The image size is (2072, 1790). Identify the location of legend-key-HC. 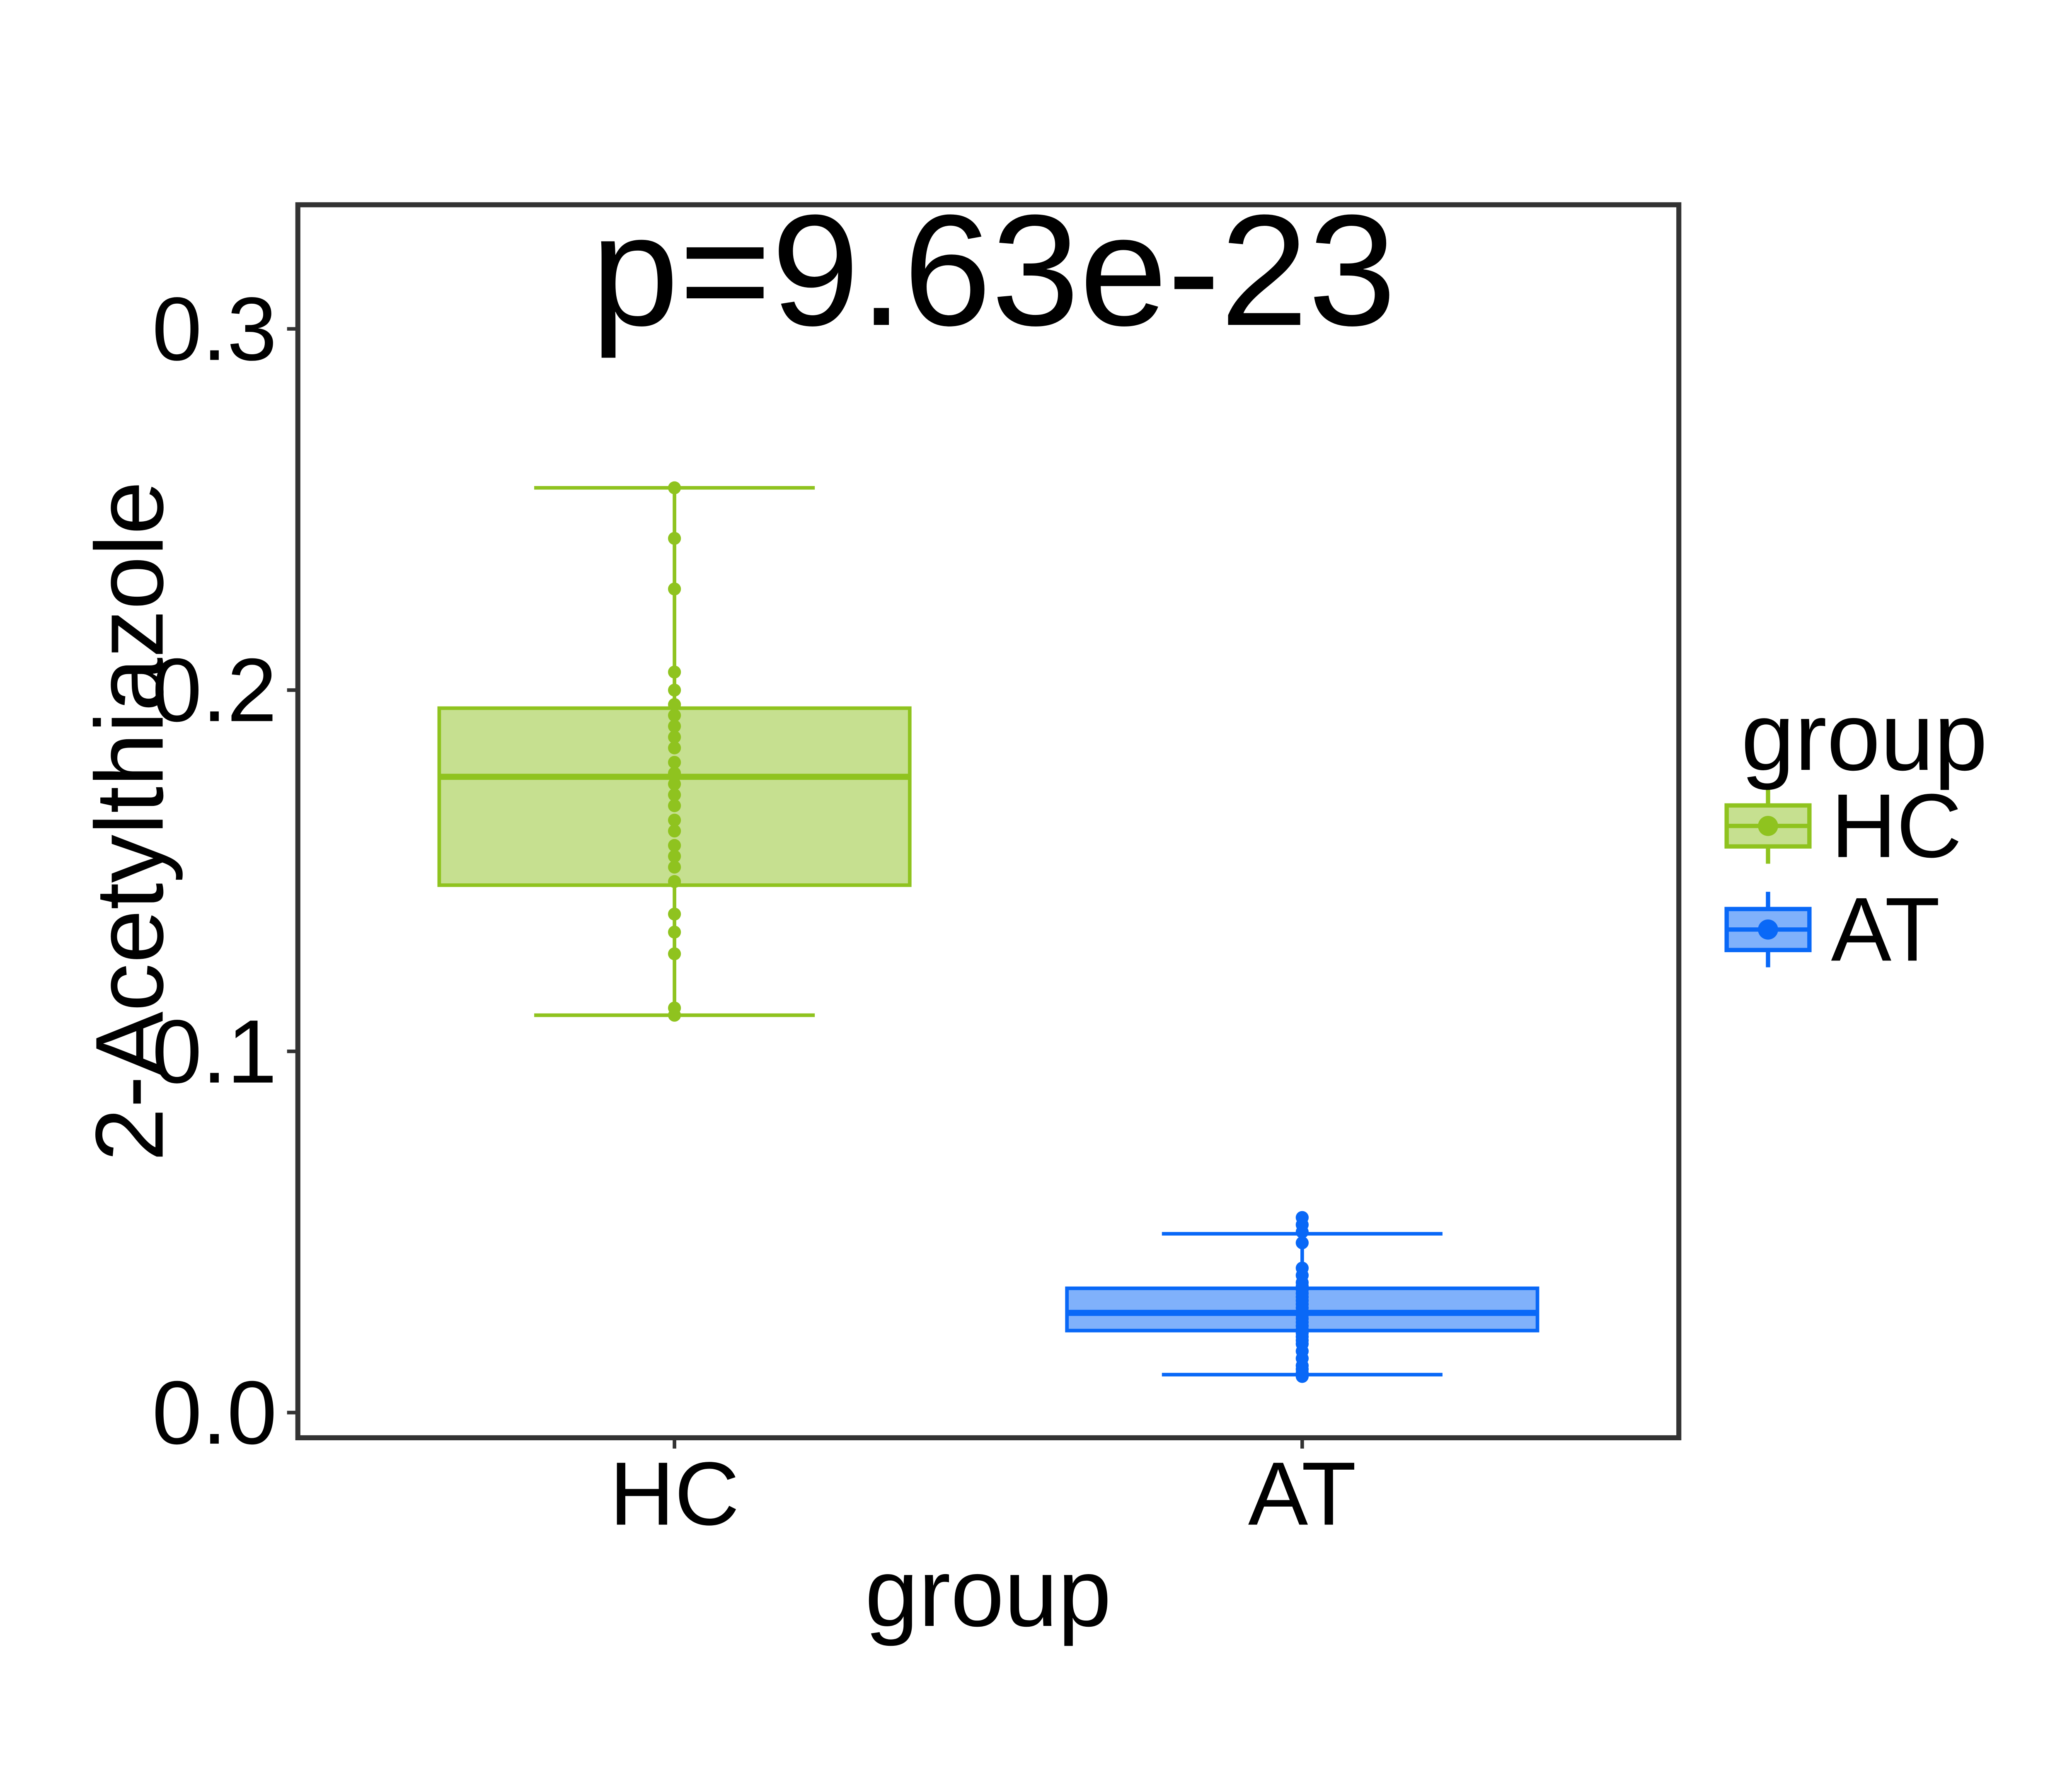
(1768, 826).